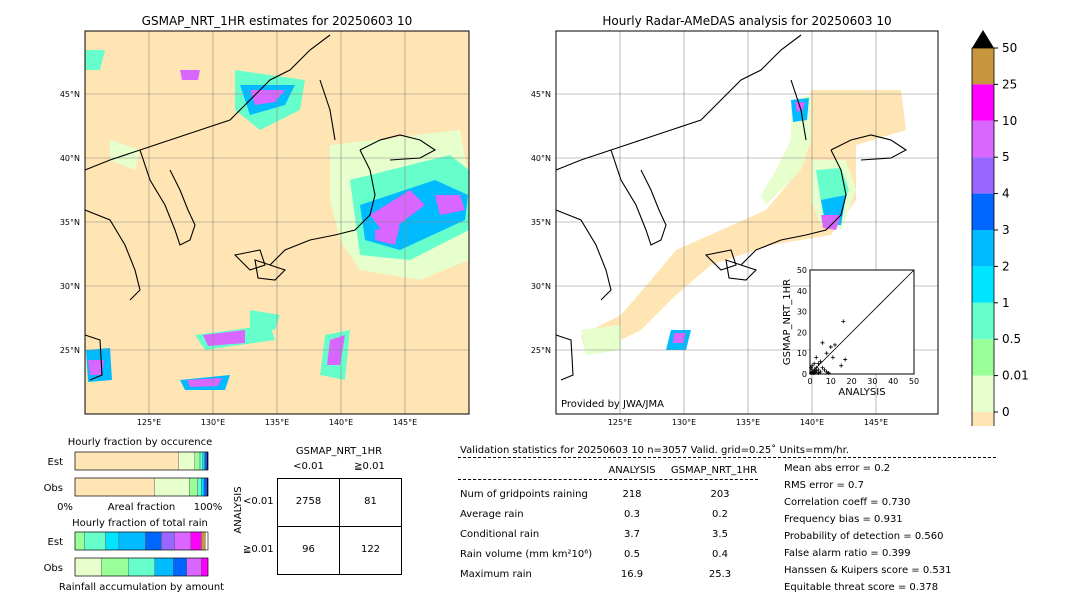 The height and width of the screenshot is (612, 1080). What do you see at coordinates (802, 353) in the screenshot?
I see `y-tick-label: 10` at bounding box center [802, 353].